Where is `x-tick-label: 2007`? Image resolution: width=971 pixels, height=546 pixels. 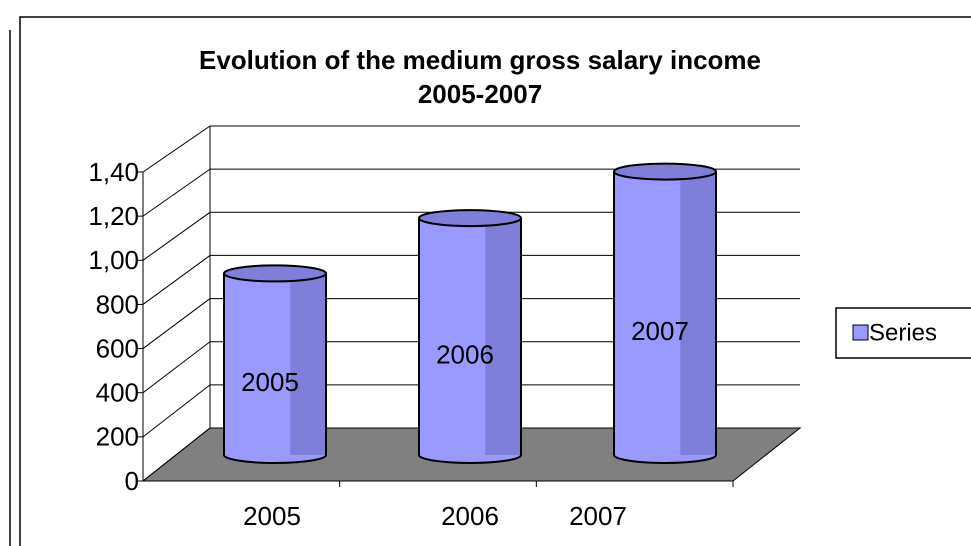
x-tick-label: 2007 is located at coordinates (598, 516).